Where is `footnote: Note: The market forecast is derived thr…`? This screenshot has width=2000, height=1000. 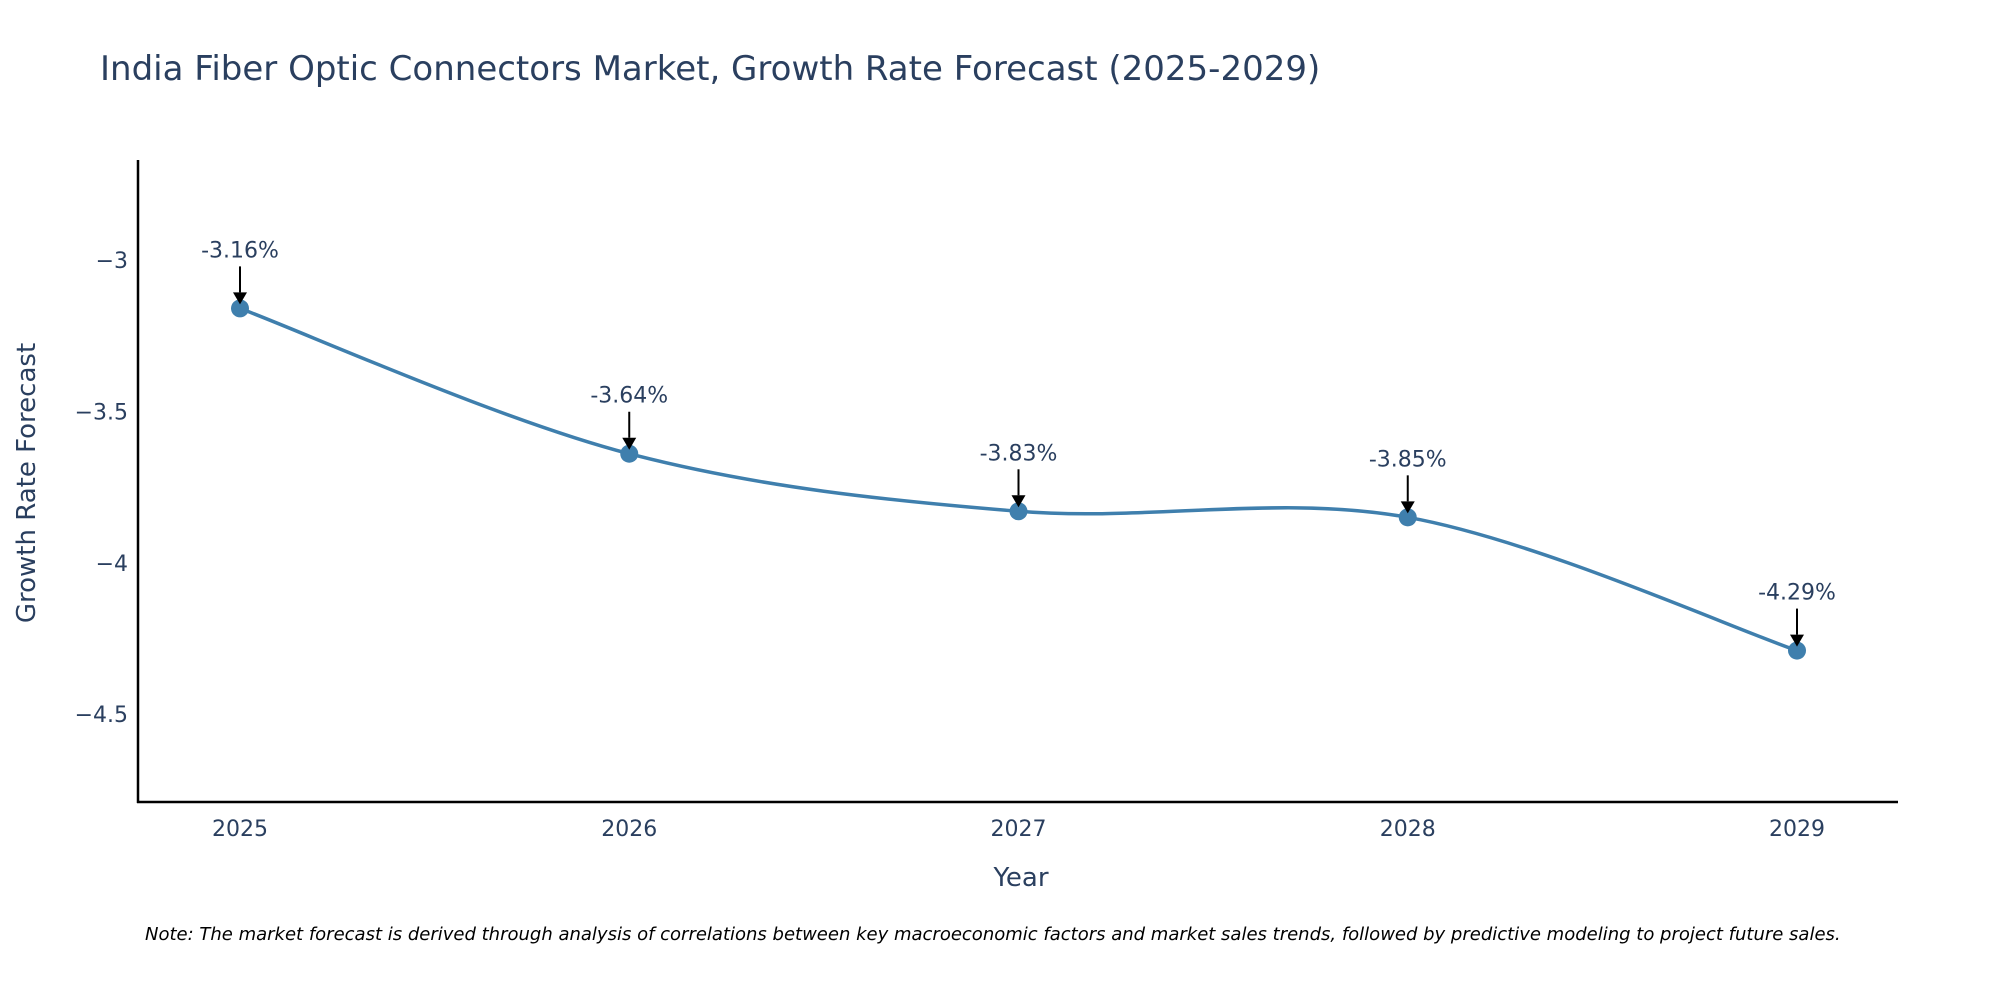 footnote: Note: The market forecast is derived thr… is located at coordinates (993, 934).